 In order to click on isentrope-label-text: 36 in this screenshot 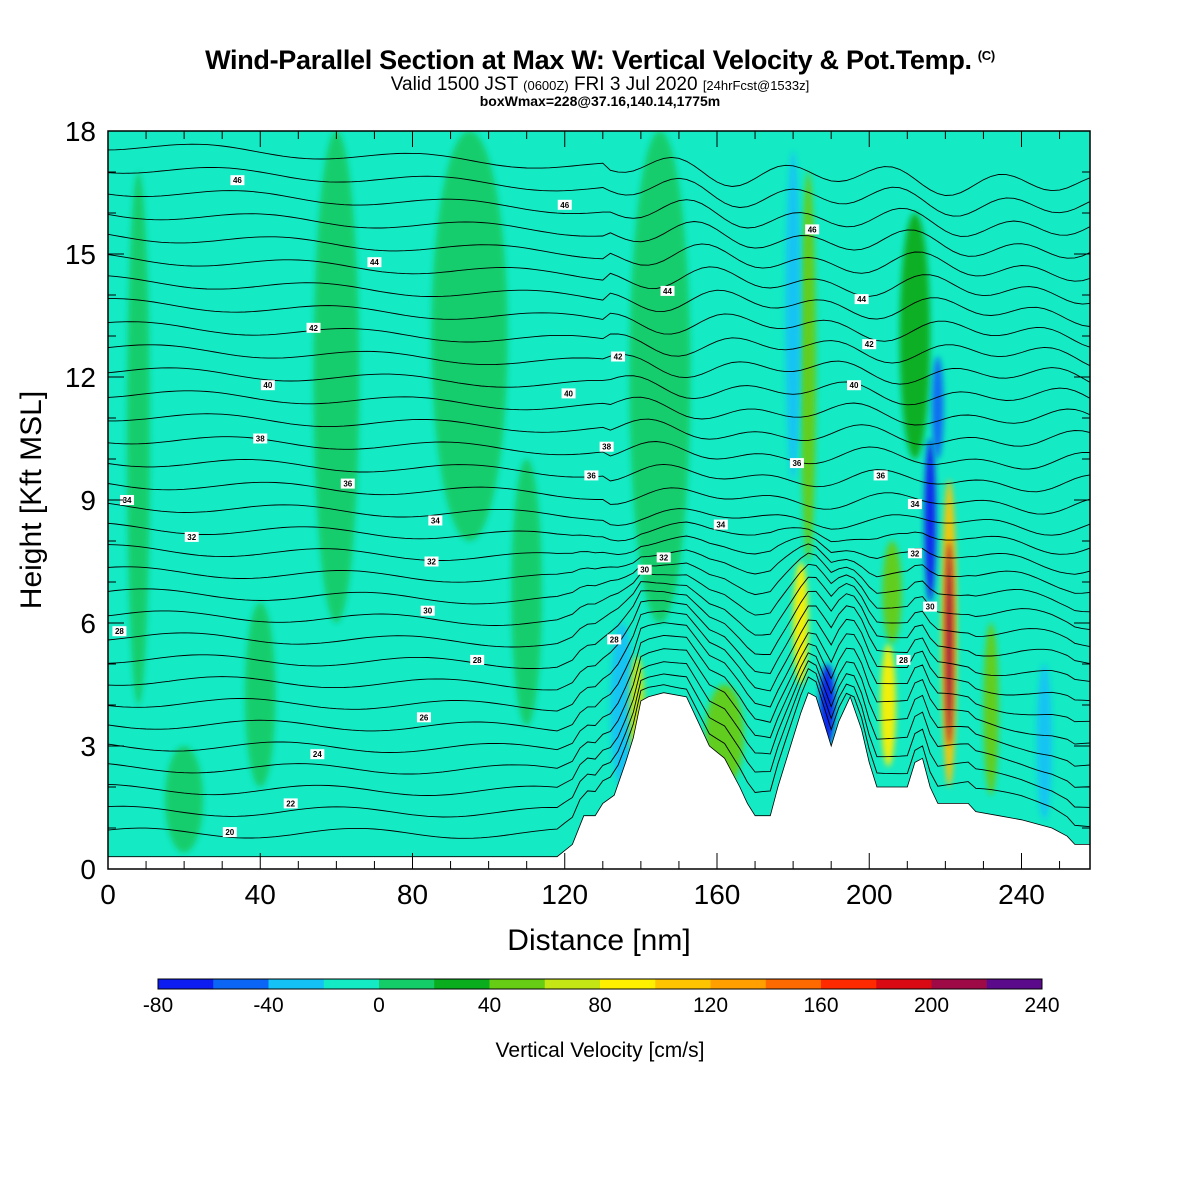, I will do `click(591, 475)`.